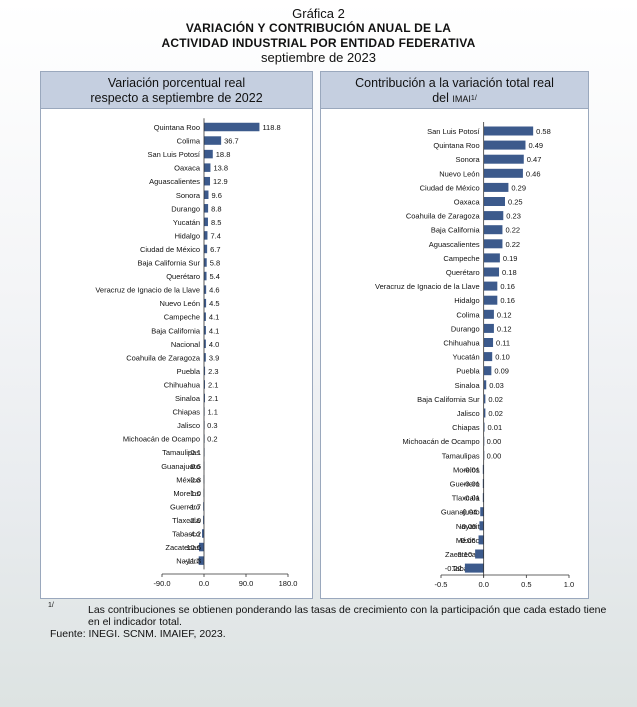 The image size is (637, 707). What do you see at coordinates (214, 344) in the screenshot?
I see `data-label: 4.0` at bounding box center [214, 344].